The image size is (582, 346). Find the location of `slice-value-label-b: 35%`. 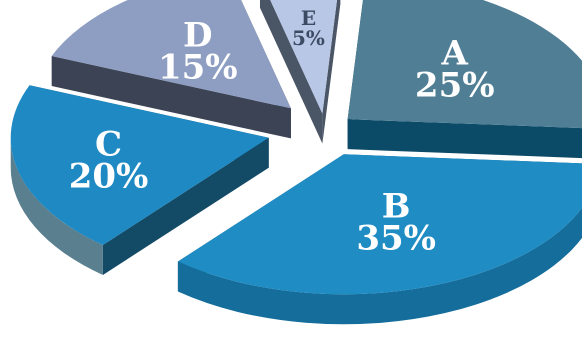

slice-value-label-b: 35% is located at coordinates (396, 238).